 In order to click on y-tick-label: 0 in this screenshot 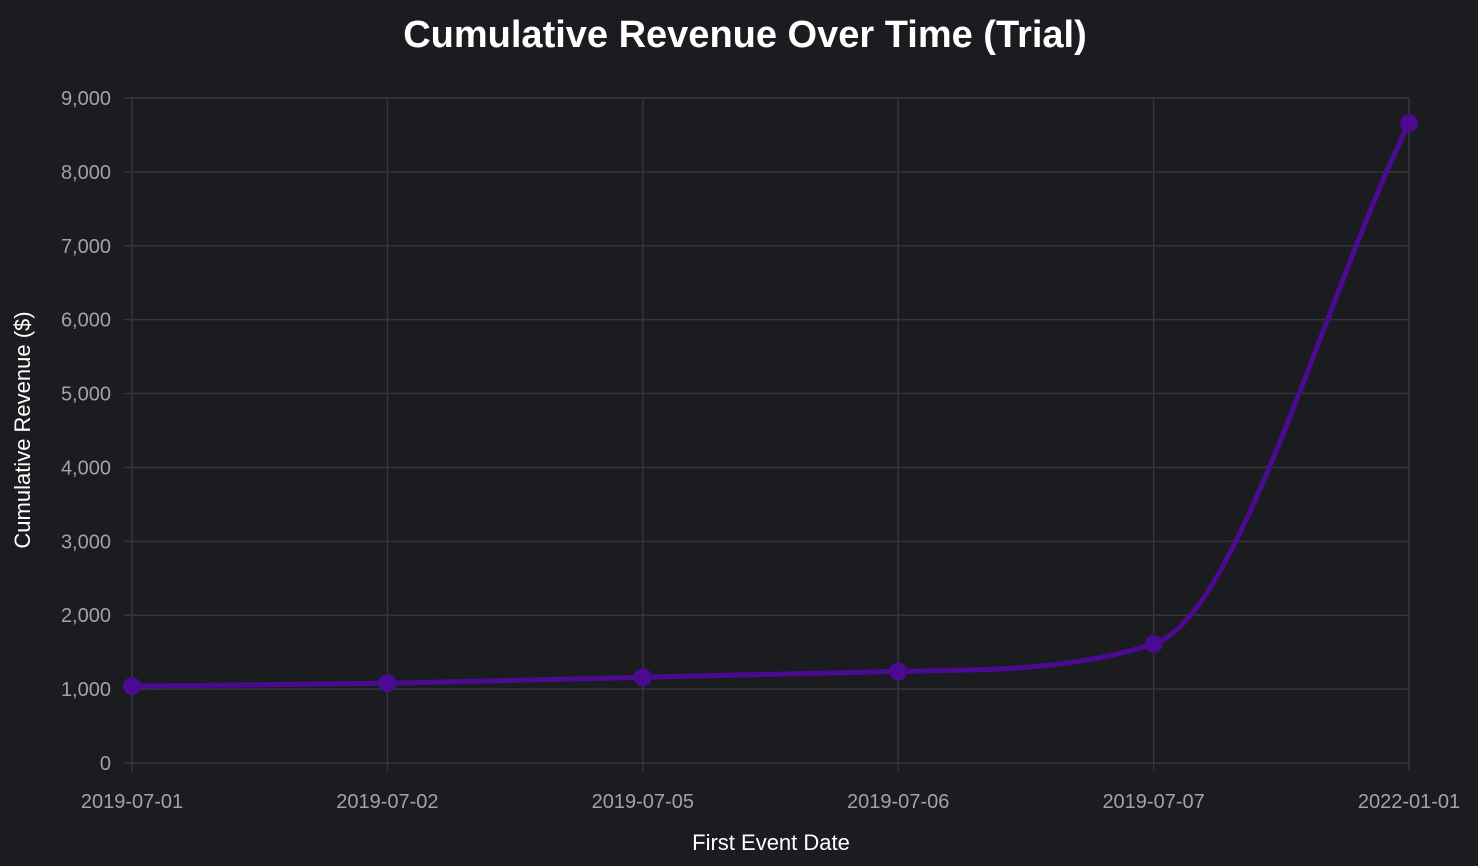, I will do `click(105, 764)`.